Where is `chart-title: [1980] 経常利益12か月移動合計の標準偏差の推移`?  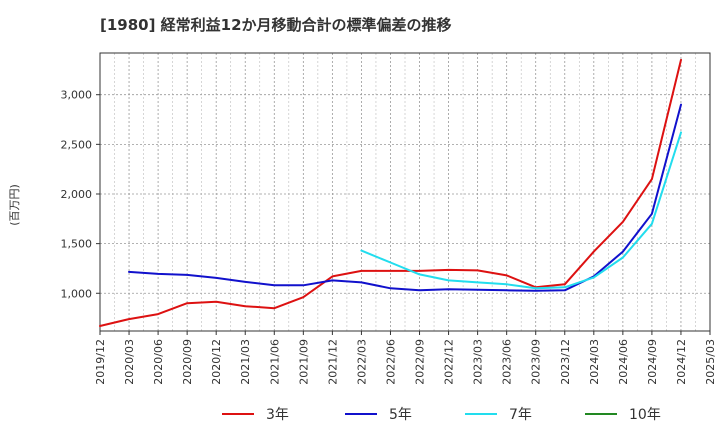 chart-title: [1980] 経常利益12か月移動合計の標準偏差の推移 is located at coordinates (276, 25).